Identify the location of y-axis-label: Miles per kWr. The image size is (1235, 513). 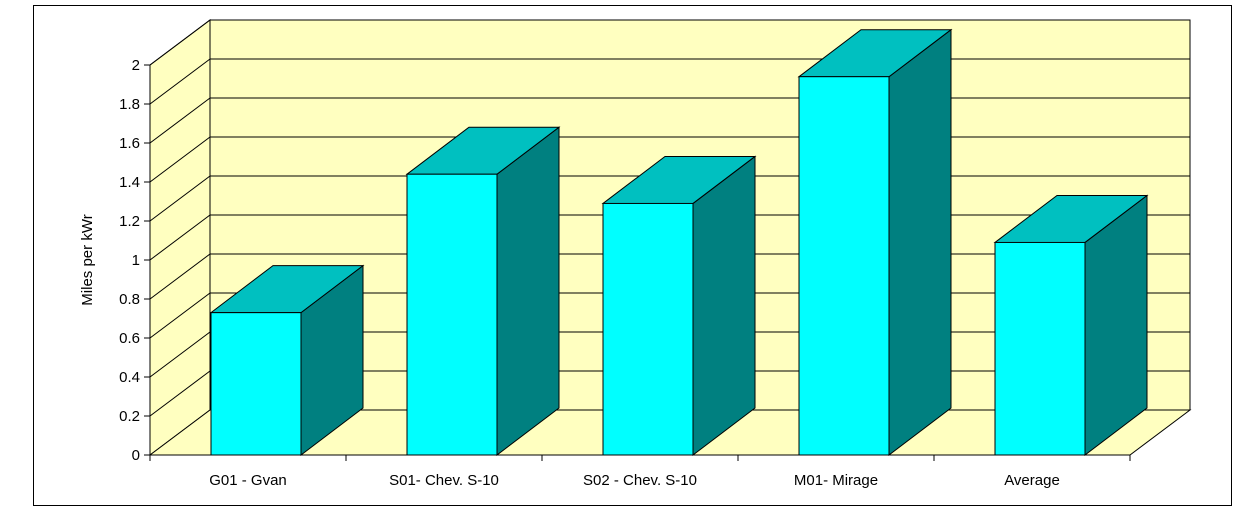
(87, 259).